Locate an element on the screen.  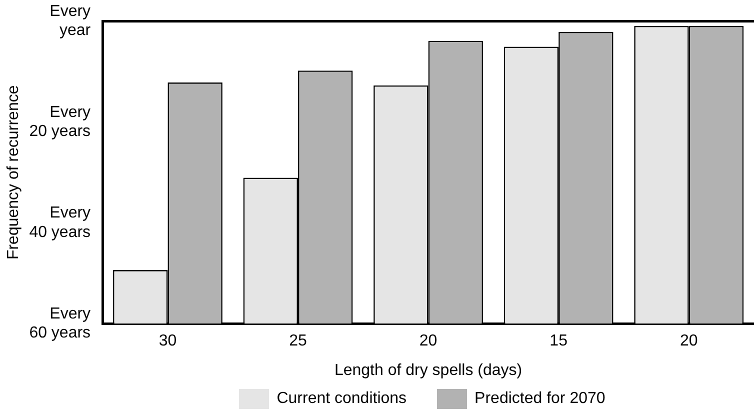
legend-label: Current conditions is located at coordinates (341, 399).